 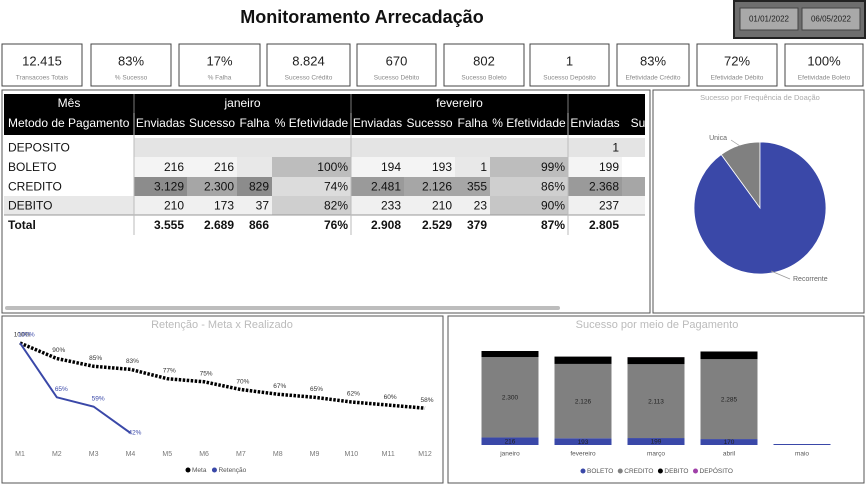 I want to click on table-value: 23, so click(x=481, y=206).